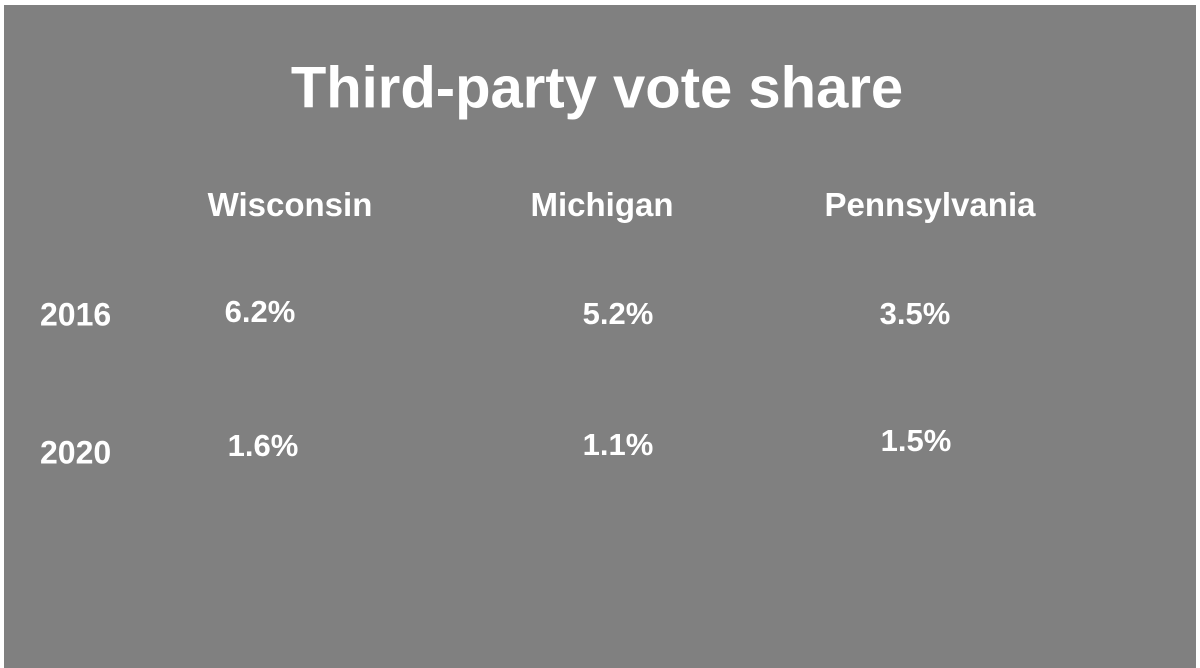 This screenshot has height=668, width=1200. What do you see at coordinates (260, 311) in the screenshot?
I see `table-cell: 6.2%` at bounding box center [260, 311].